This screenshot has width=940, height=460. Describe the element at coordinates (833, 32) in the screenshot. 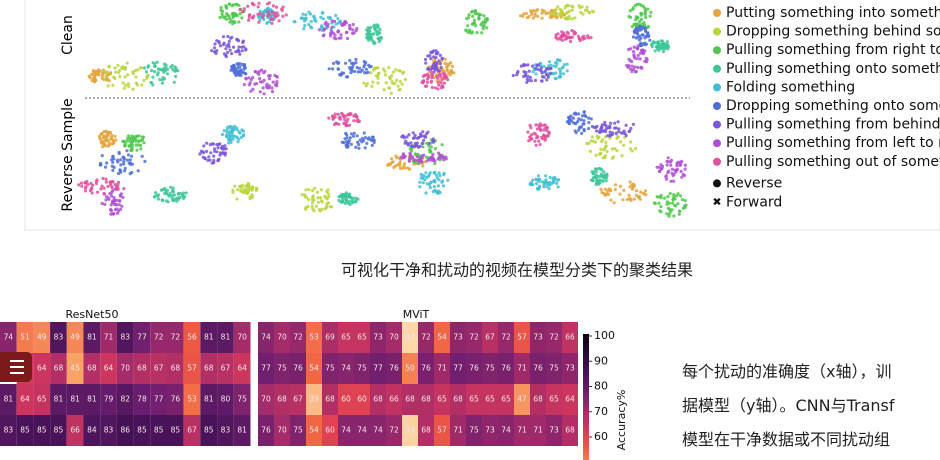

I see `legend-label: Dropping something behind sor` at that location.